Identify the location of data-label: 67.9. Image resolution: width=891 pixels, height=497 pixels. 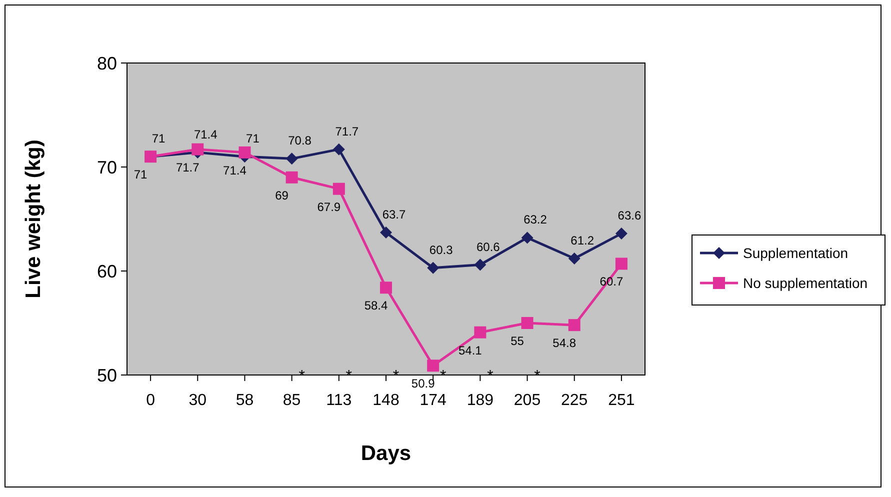
(329, 207).